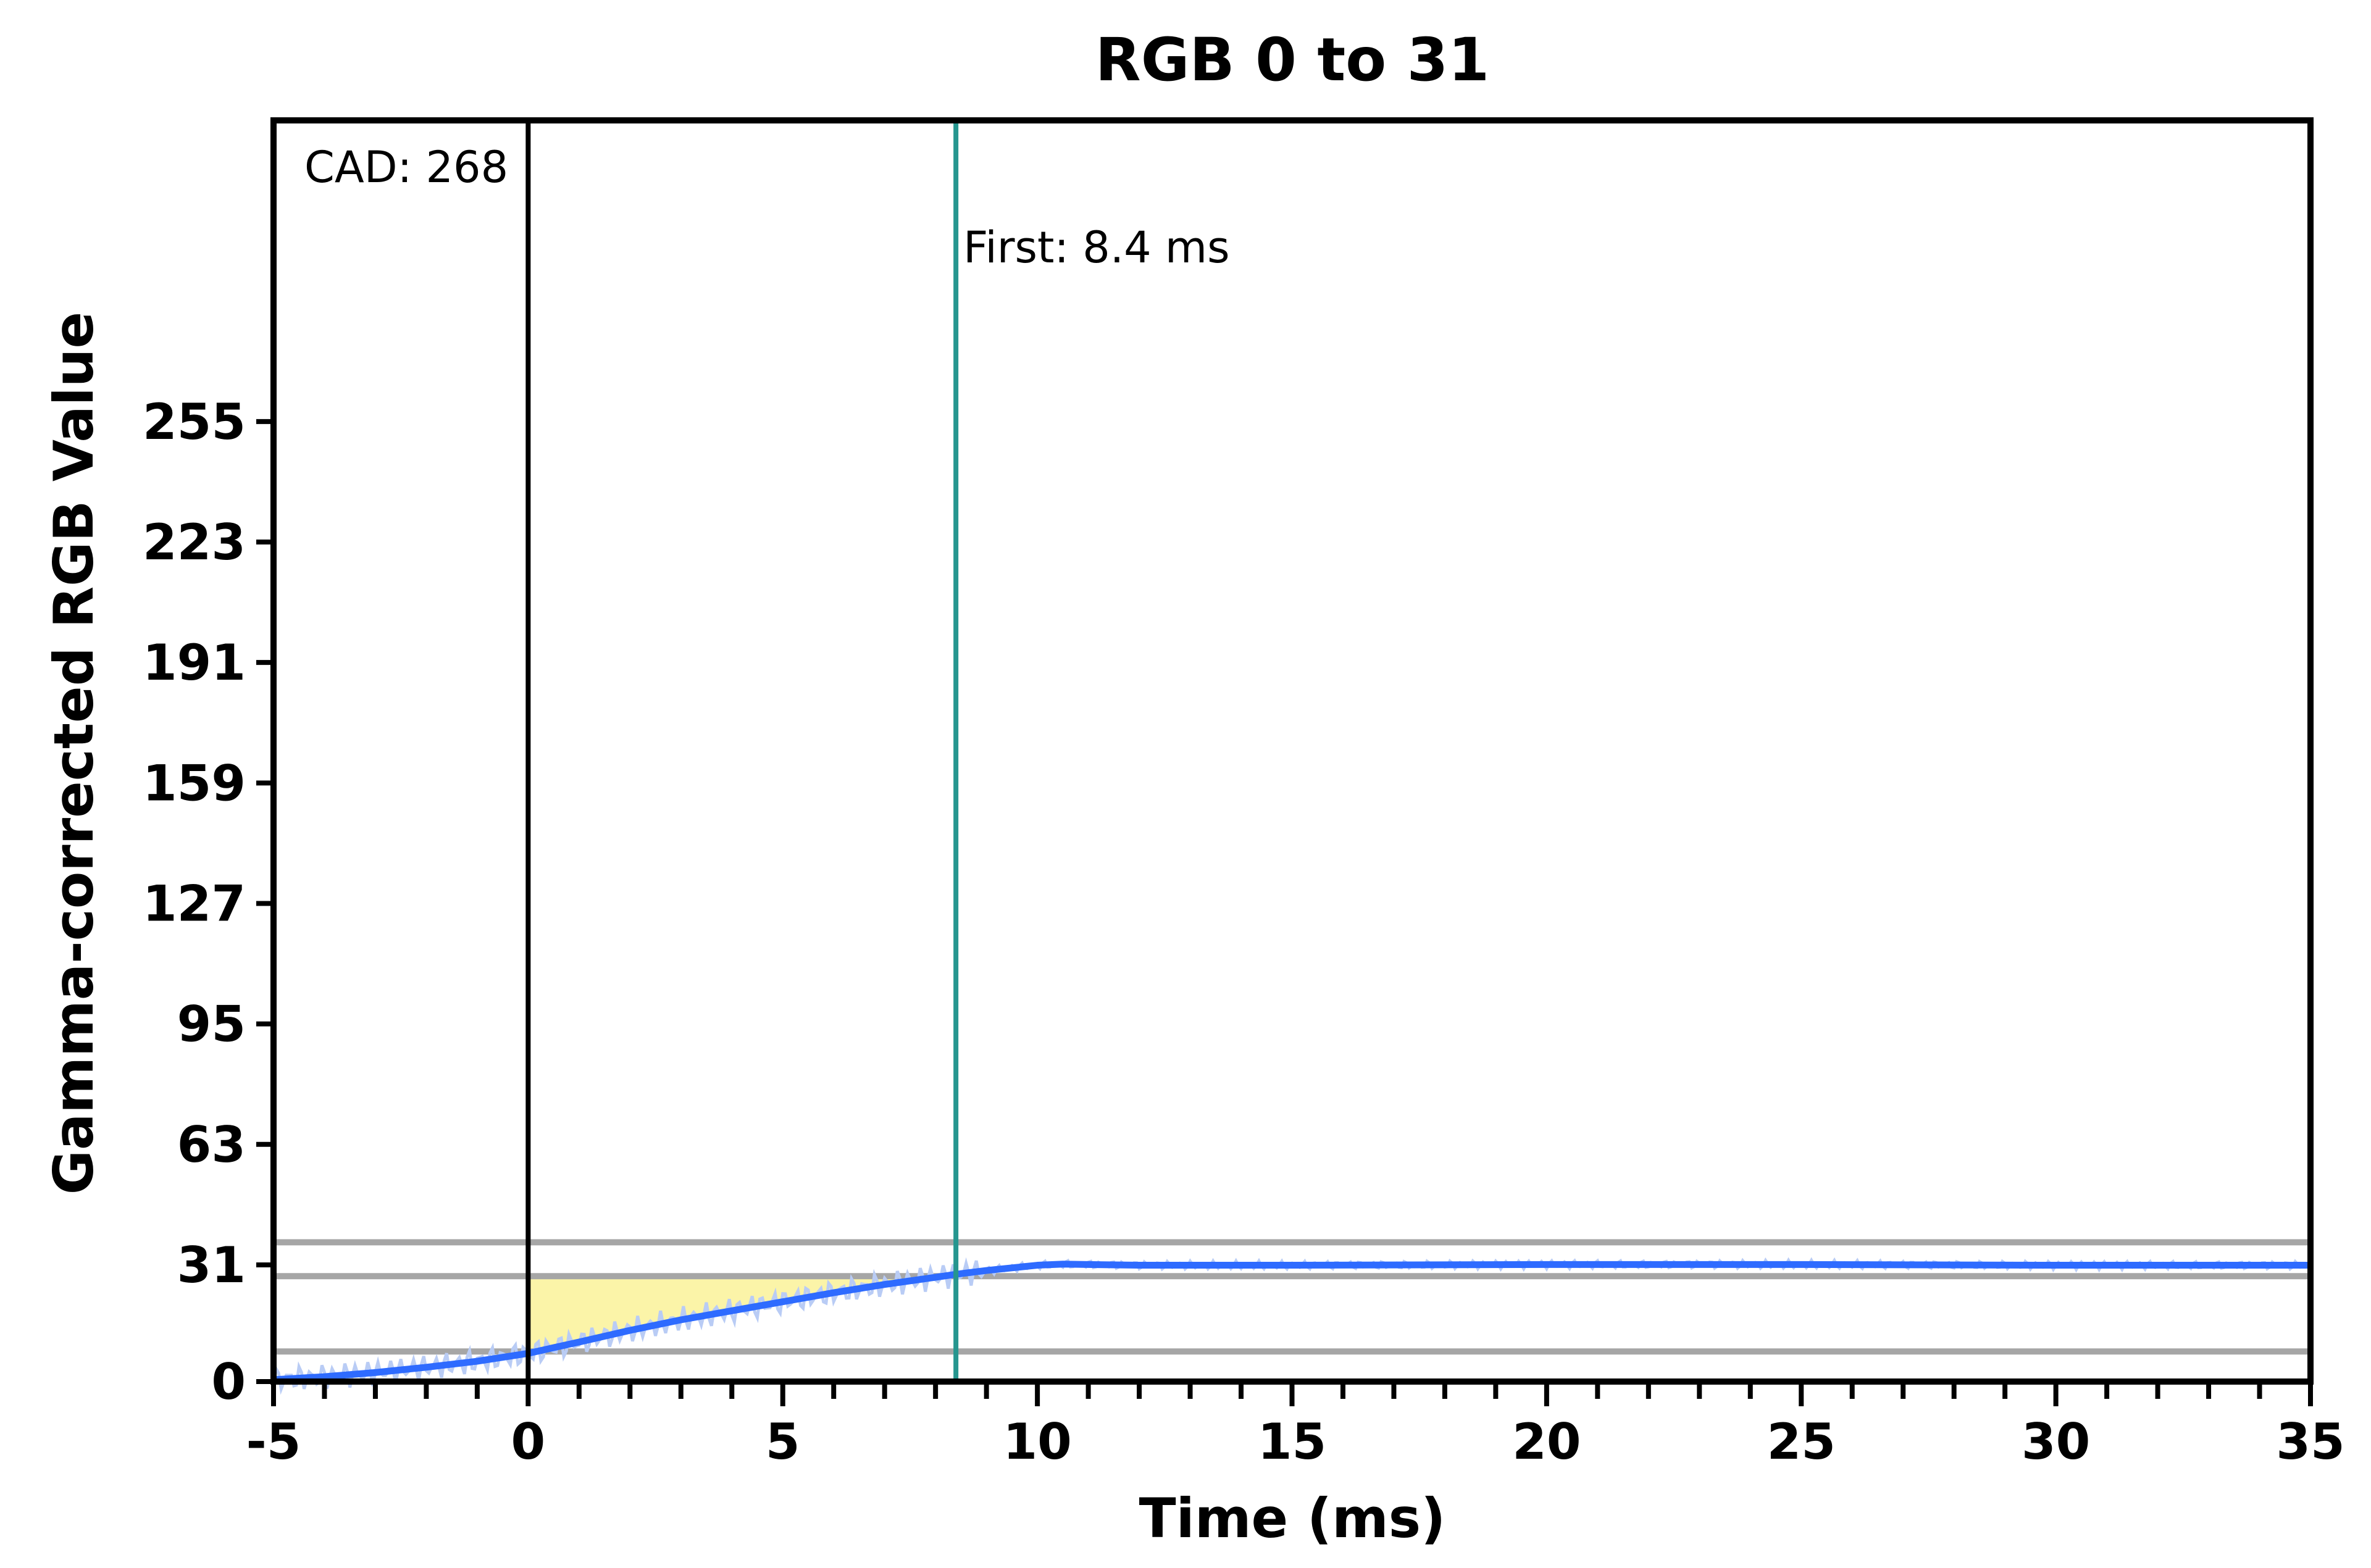  Describe the element at coordinates (1037, 1442) in the screenshot. I see `x-tick-label: 10` at that location.